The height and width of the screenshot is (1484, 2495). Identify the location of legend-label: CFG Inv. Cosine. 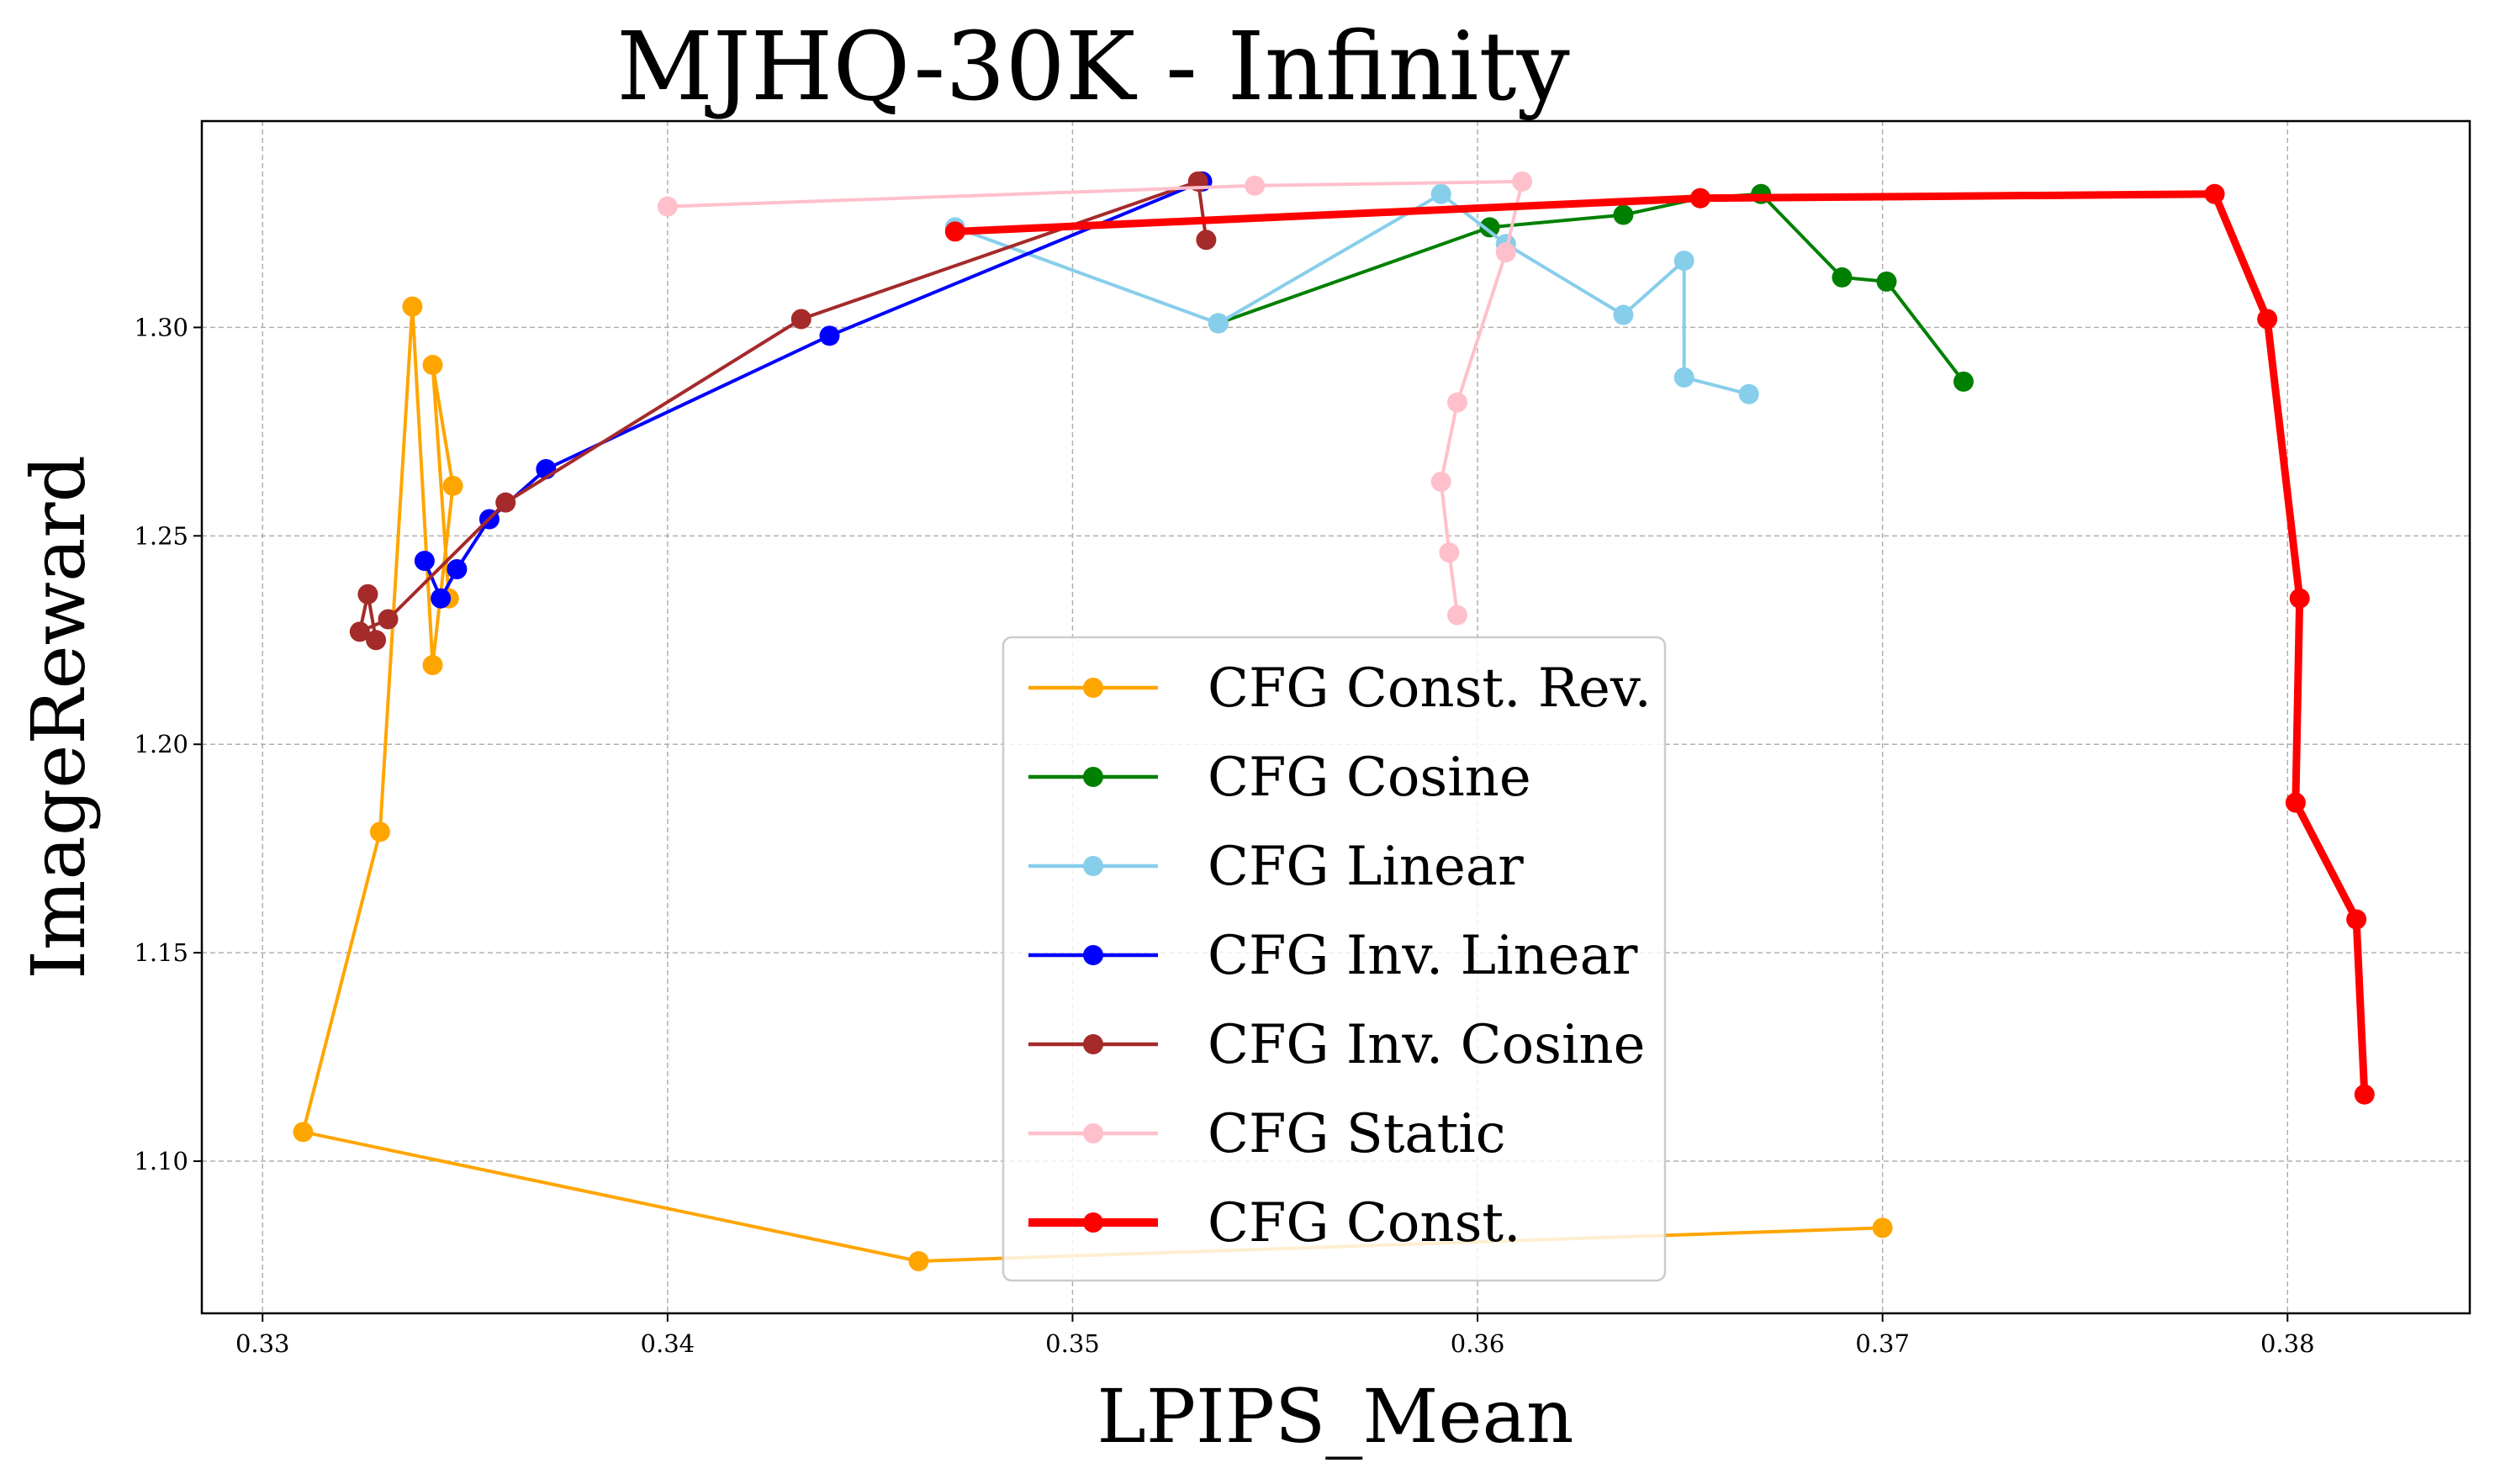
(1427, 1045).